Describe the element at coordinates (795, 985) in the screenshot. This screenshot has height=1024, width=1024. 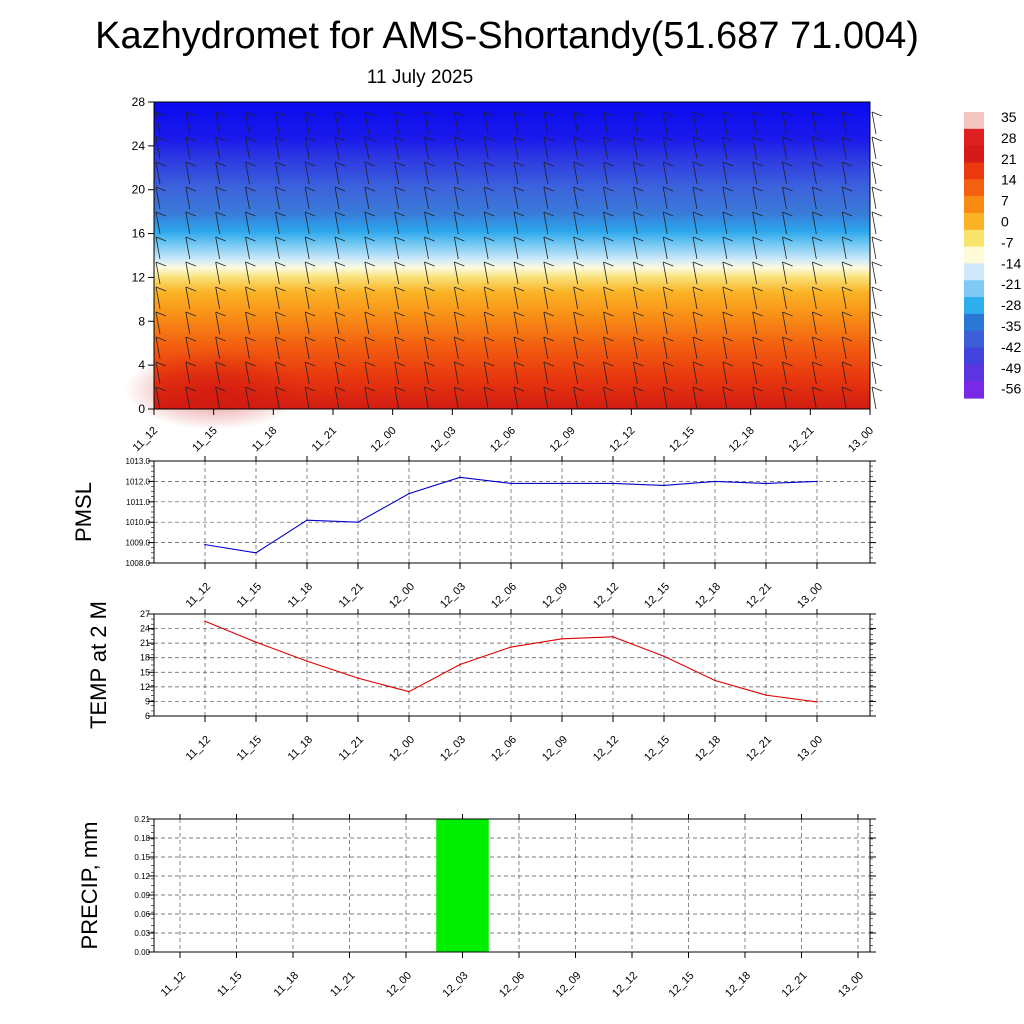
I see `xtick-label: 12_21` at that location.